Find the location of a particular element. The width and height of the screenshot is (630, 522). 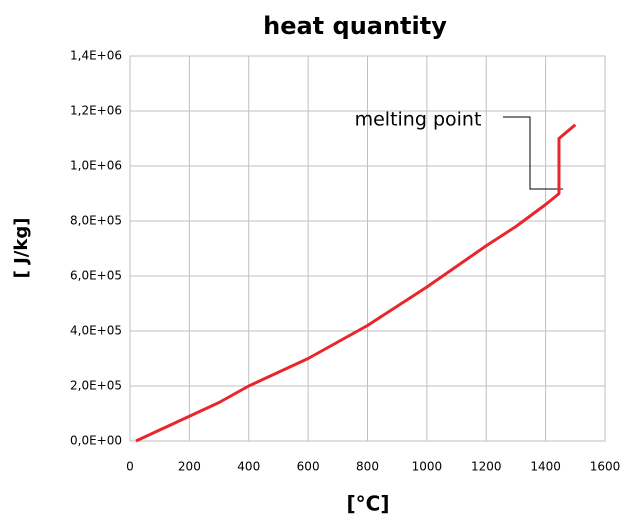

y-tick-label: 1,0E+06 is located at coordinates (96, 166).